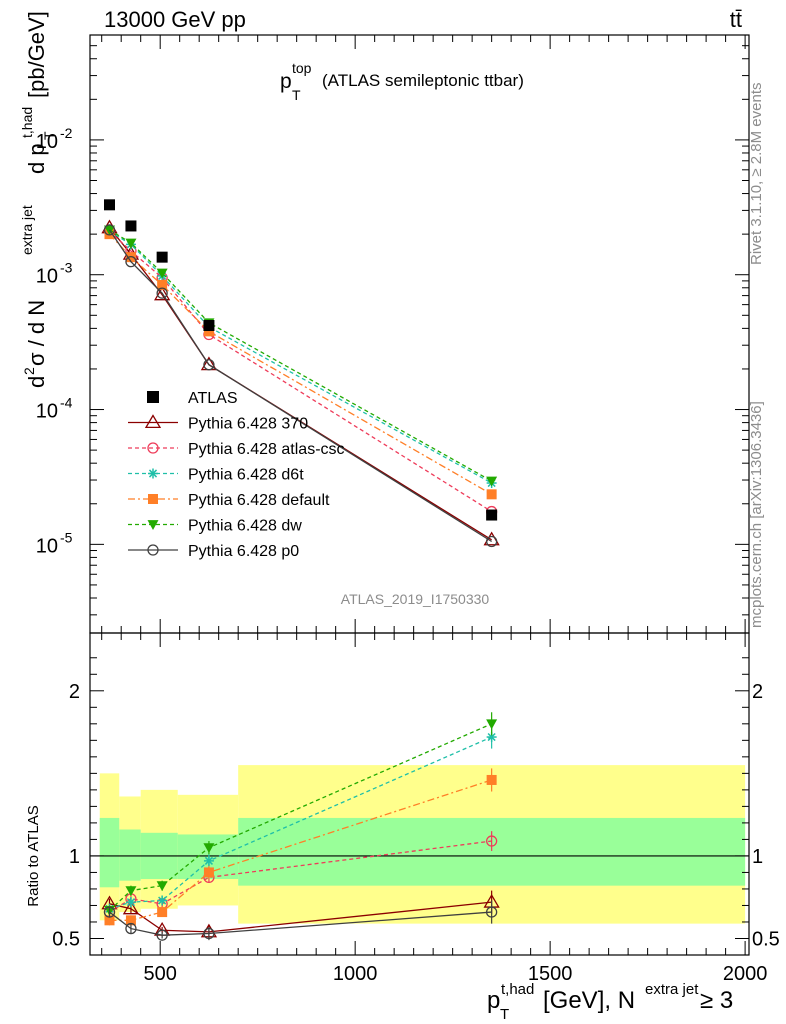  Describe the element at coordinates (517, 989) in the screenshot. I see `x-label-thad: t,had` at that location.